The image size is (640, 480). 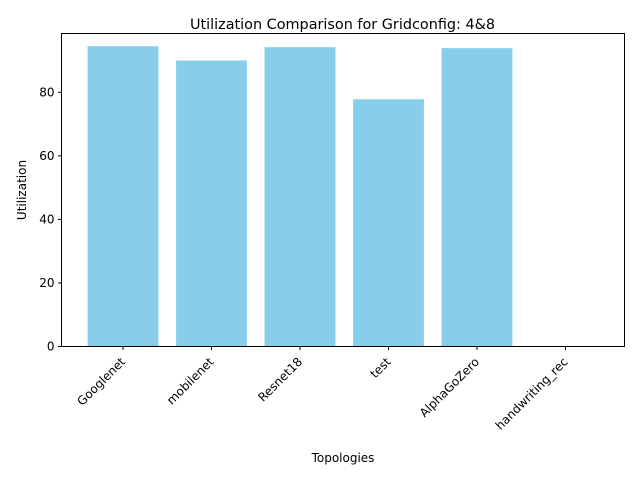 I want to click on y-axis-label: Utilization, so click(x=22, y=190).